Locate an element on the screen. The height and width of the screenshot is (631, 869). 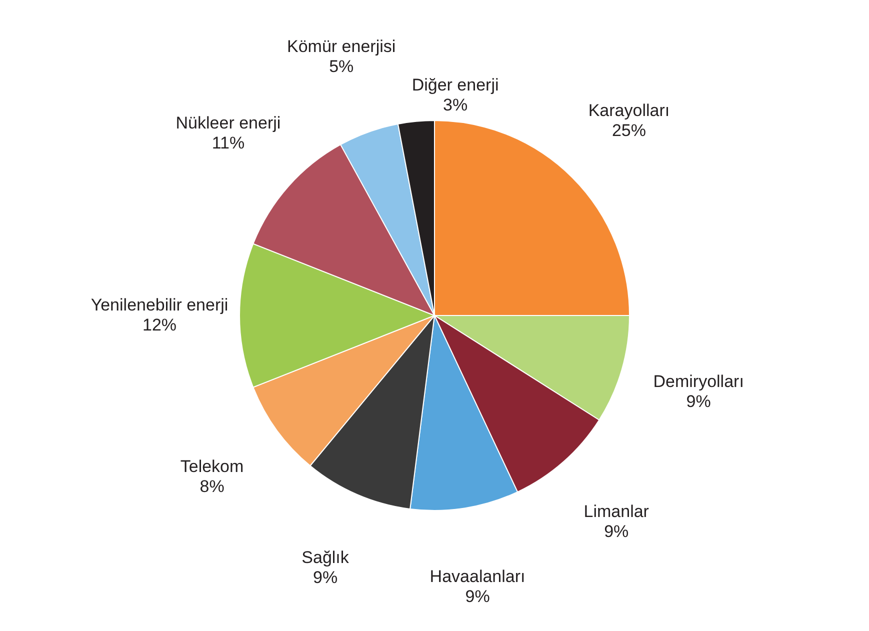
data-label: 25% is located at coordinates (629, 130).